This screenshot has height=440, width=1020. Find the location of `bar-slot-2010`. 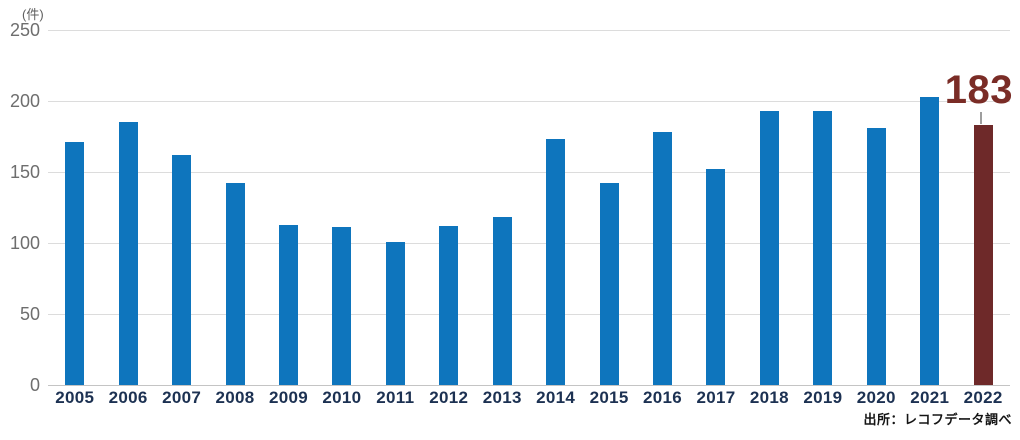

bar-slot-2010 is located at coordinates (341, 207).